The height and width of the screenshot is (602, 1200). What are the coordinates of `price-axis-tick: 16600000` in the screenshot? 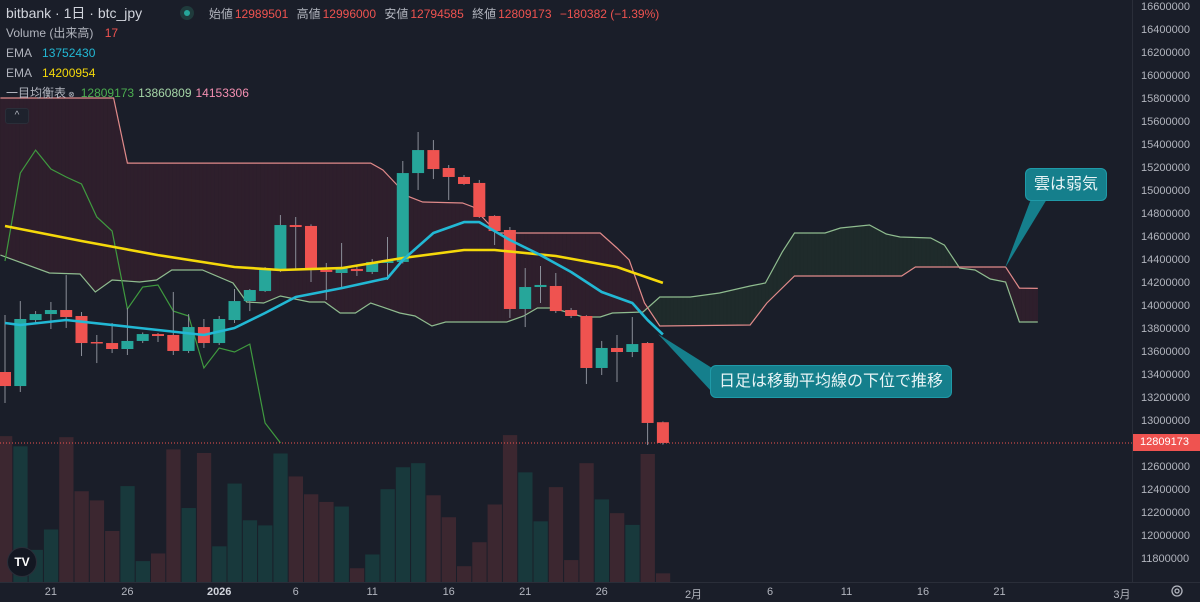 It's located at (1165, 7).